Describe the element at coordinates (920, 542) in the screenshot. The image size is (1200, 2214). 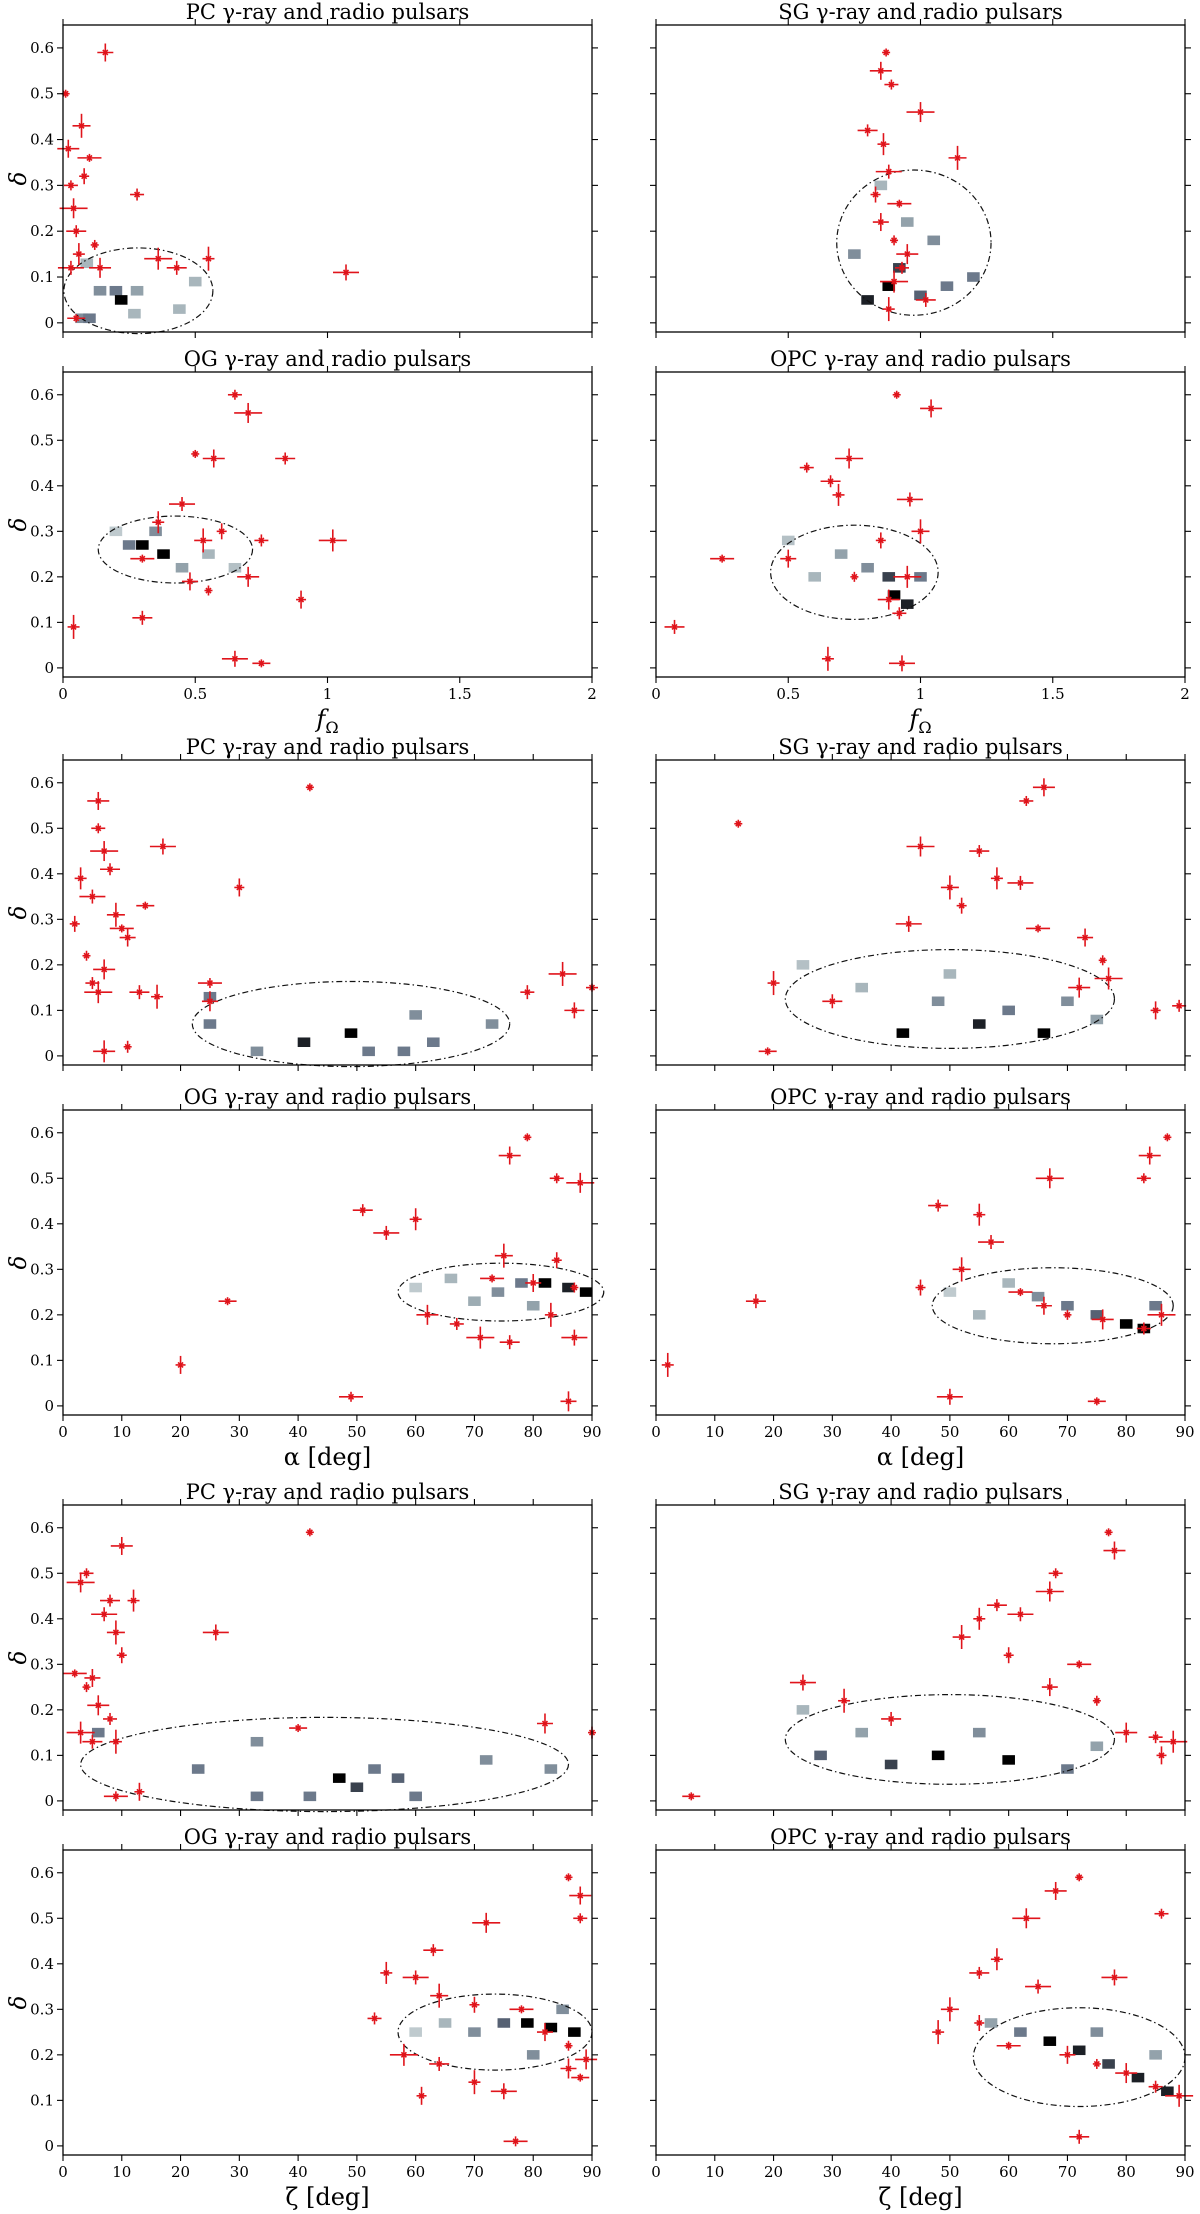
I see `panel-opc-f-omega: 0 0.5 1 1.5 2 OPC γ-ray and radio pulsars fΩ` at that location.